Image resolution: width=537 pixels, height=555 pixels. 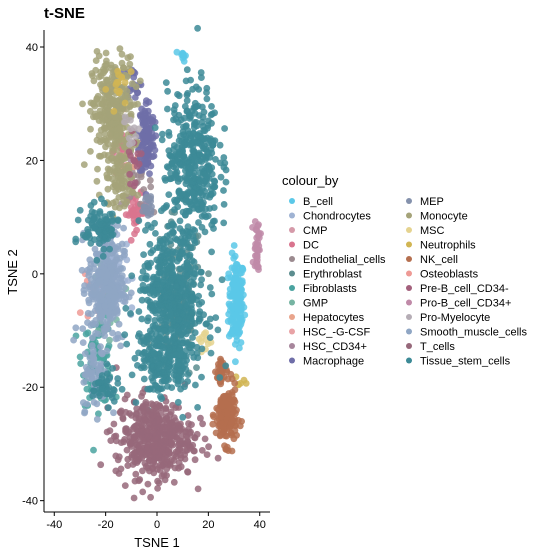 I want to click on legend-item: Macrophage, so click(x=326, y=362).